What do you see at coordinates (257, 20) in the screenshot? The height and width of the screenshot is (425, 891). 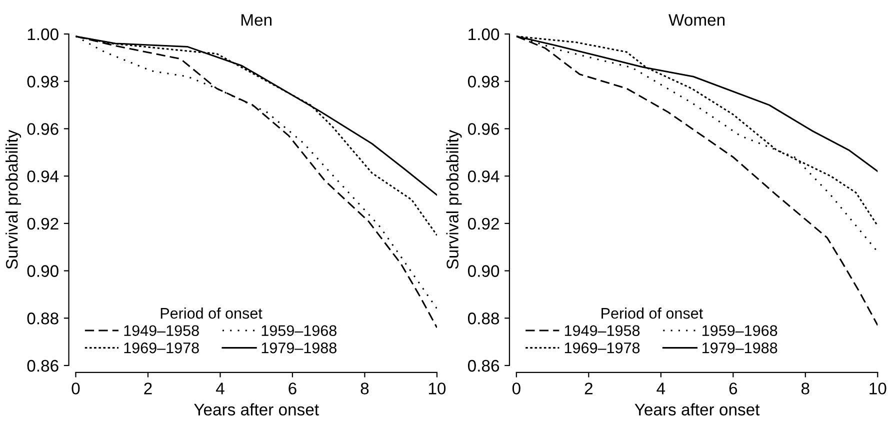 I see `chart-title: Men` at bounding box center [257, 20].